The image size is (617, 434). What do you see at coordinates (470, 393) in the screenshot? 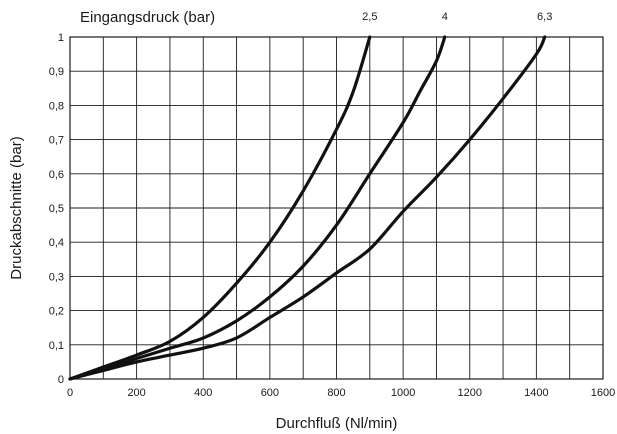
I see `x-tick-label: 1200` at bounding box center [470, 393].